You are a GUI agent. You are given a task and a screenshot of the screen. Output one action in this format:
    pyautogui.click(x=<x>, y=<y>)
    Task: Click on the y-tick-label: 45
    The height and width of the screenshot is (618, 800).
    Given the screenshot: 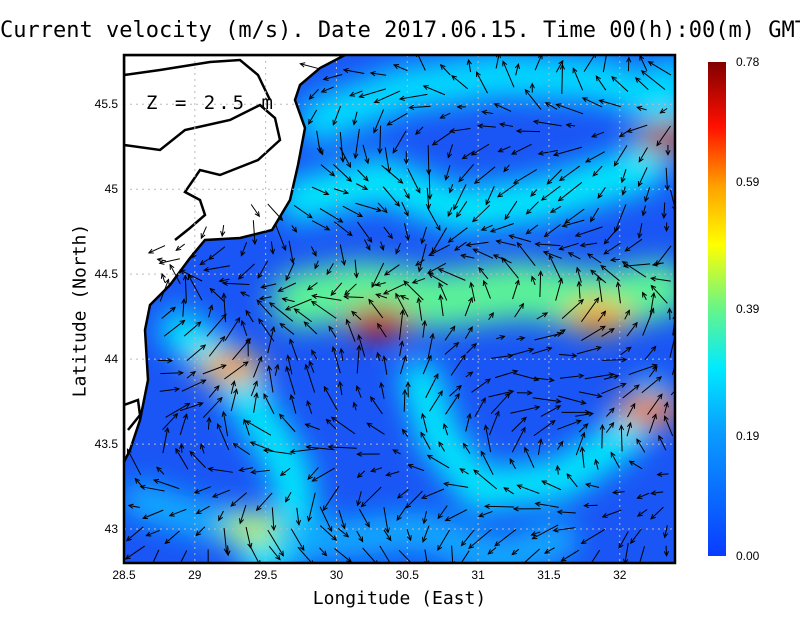 What is the action you would take?
    pyautogui.click(x=111, y=189)
    